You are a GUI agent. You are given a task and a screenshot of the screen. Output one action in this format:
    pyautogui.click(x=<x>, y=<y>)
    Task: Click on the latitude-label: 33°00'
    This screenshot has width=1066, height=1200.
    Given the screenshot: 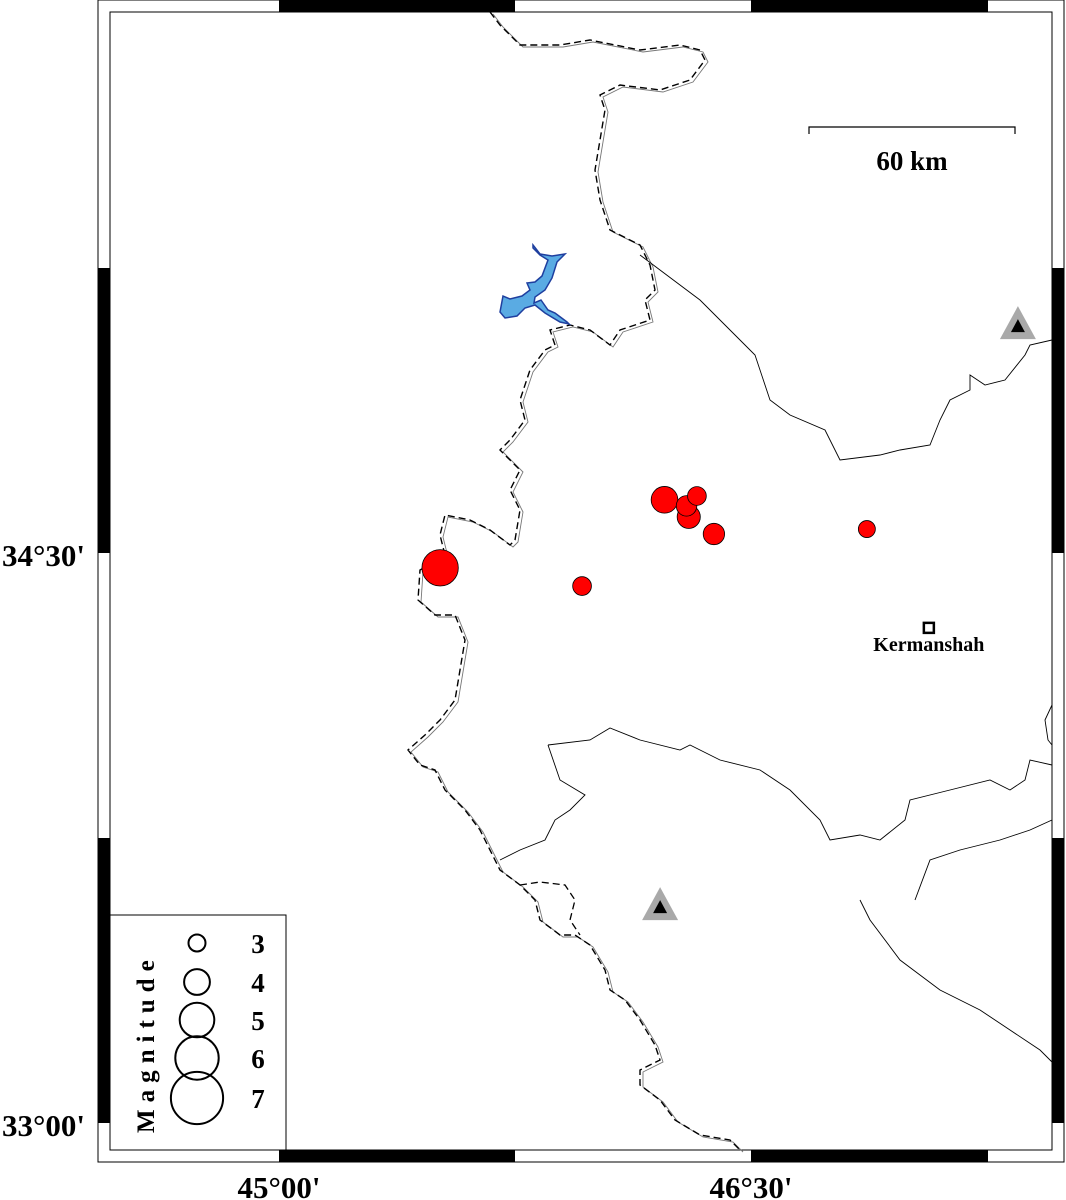 What is the action you would take?
    pyautogui.click(x=43, y=1125)
    